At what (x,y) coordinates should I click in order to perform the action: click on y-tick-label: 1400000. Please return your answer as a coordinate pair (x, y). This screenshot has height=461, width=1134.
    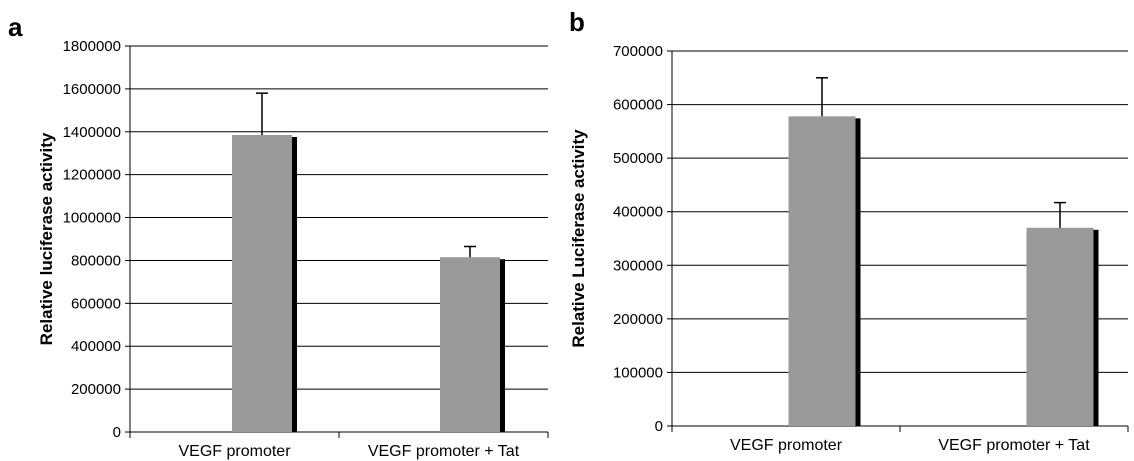
    Looking at the image, I should click on (92, 132).